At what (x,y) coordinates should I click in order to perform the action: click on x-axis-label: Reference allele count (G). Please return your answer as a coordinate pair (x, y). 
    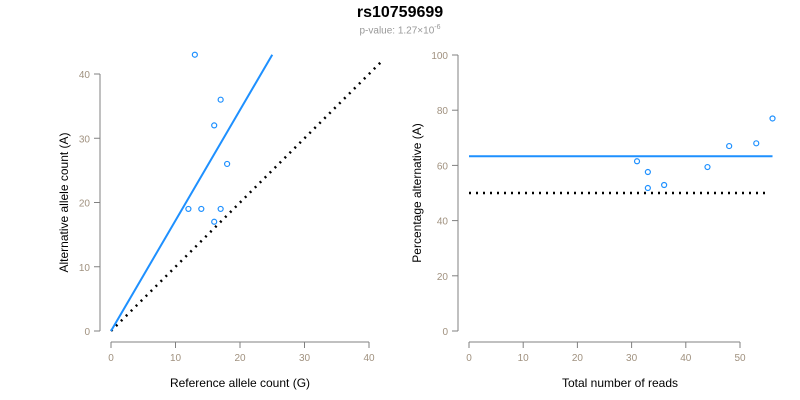
    Looking at the image, I should click on (240, 383).